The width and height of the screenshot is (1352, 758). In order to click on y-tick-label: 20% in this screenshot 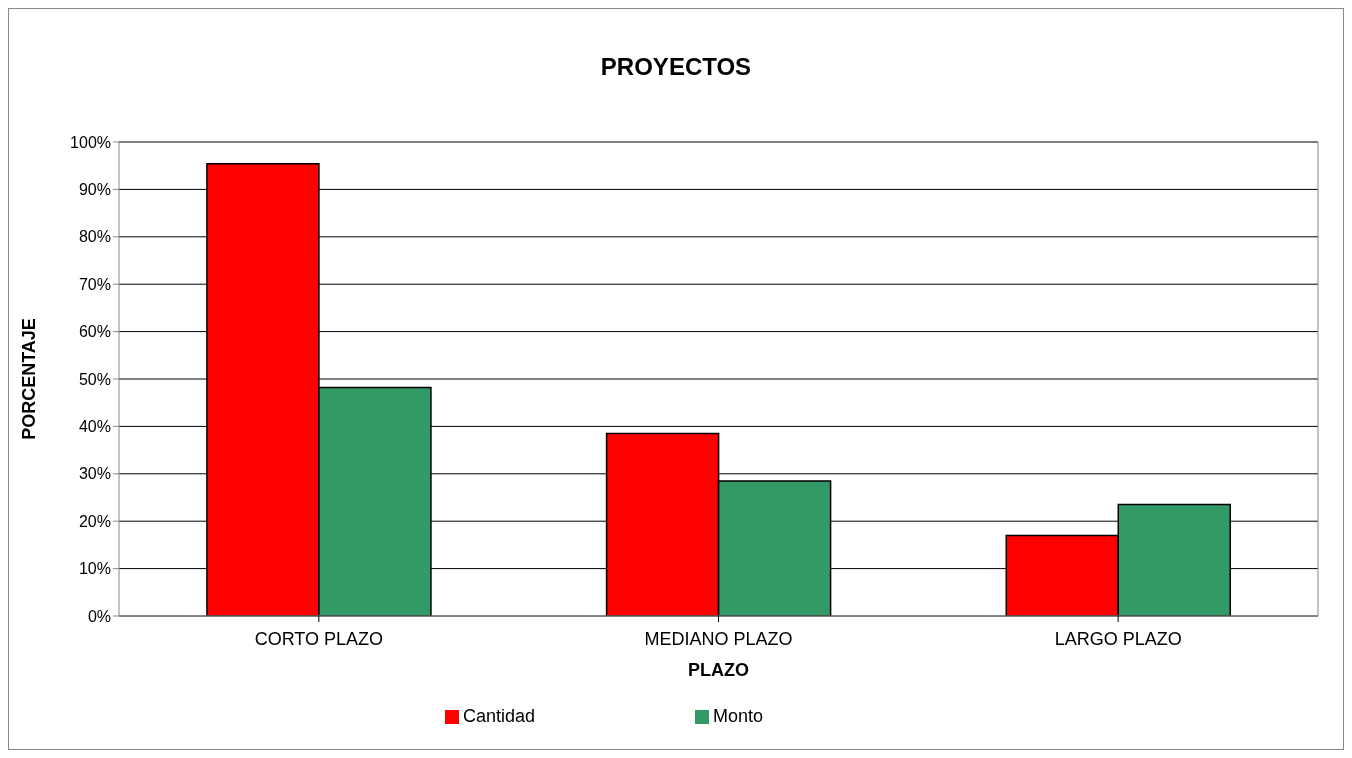, I will do `click(94, 521)`.